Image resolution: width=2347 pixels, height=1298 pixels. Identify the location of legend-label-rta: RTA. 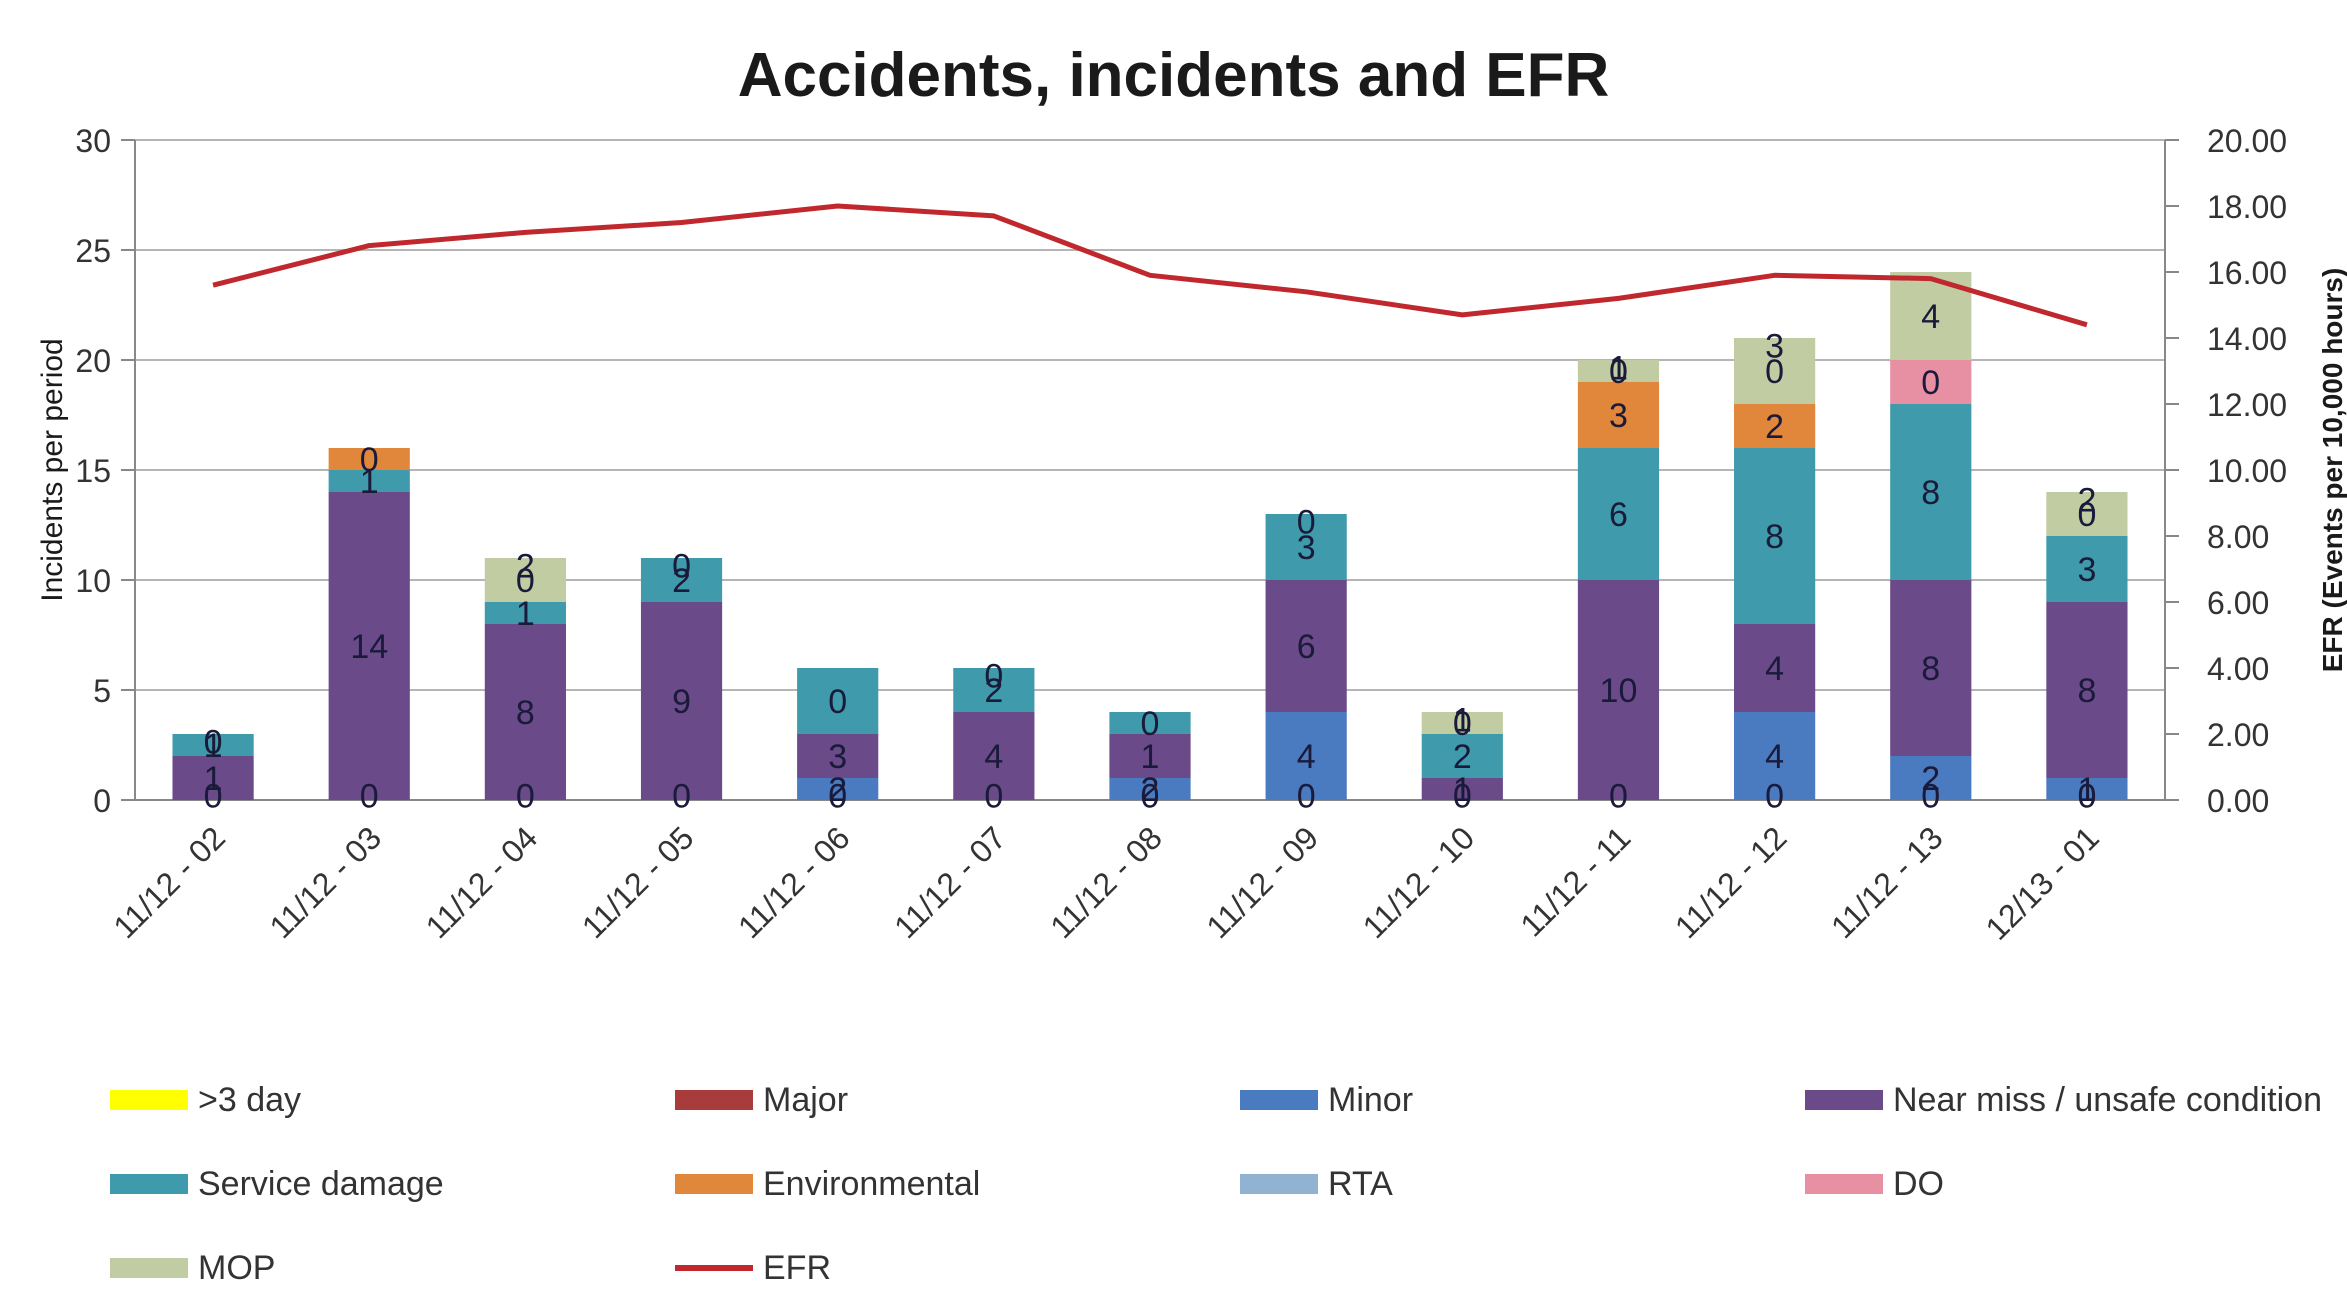
(1360, 1183).